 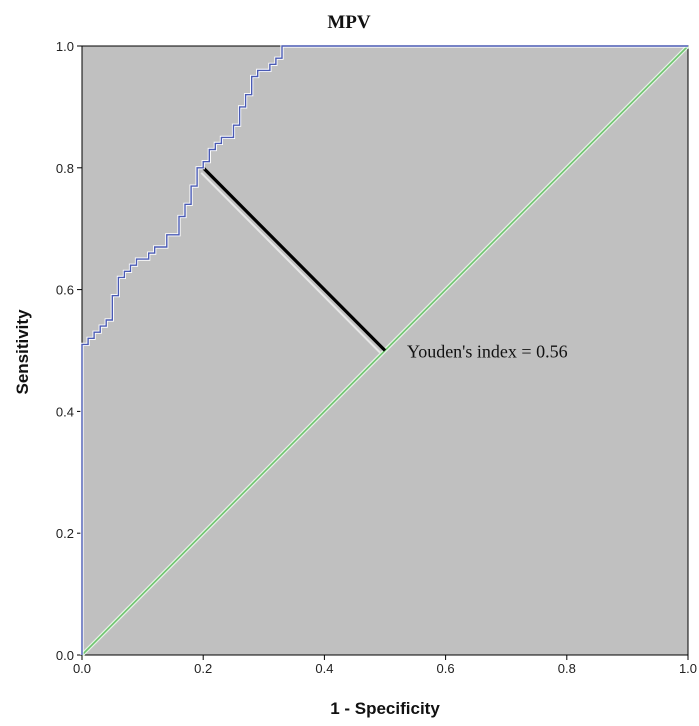 What do you see at coordinates (82, 668) in the screenshot?
I see `x-tick-label: 0.0` at bounding box center [82, 668].